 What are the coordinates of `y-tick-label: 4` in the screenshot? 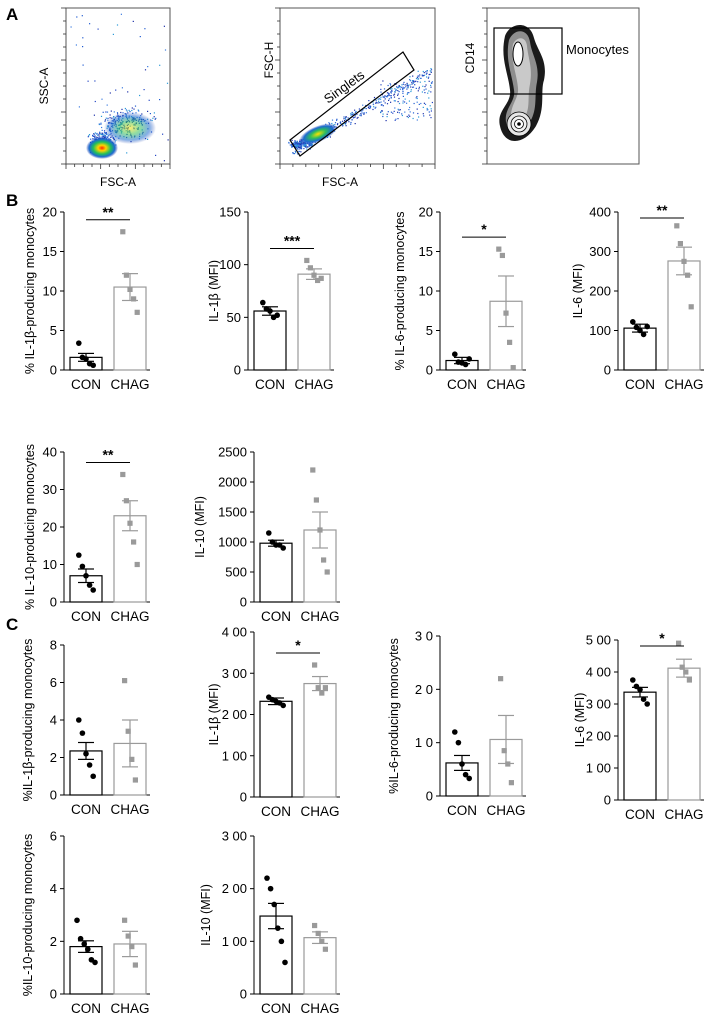 It's located at (53, 888).